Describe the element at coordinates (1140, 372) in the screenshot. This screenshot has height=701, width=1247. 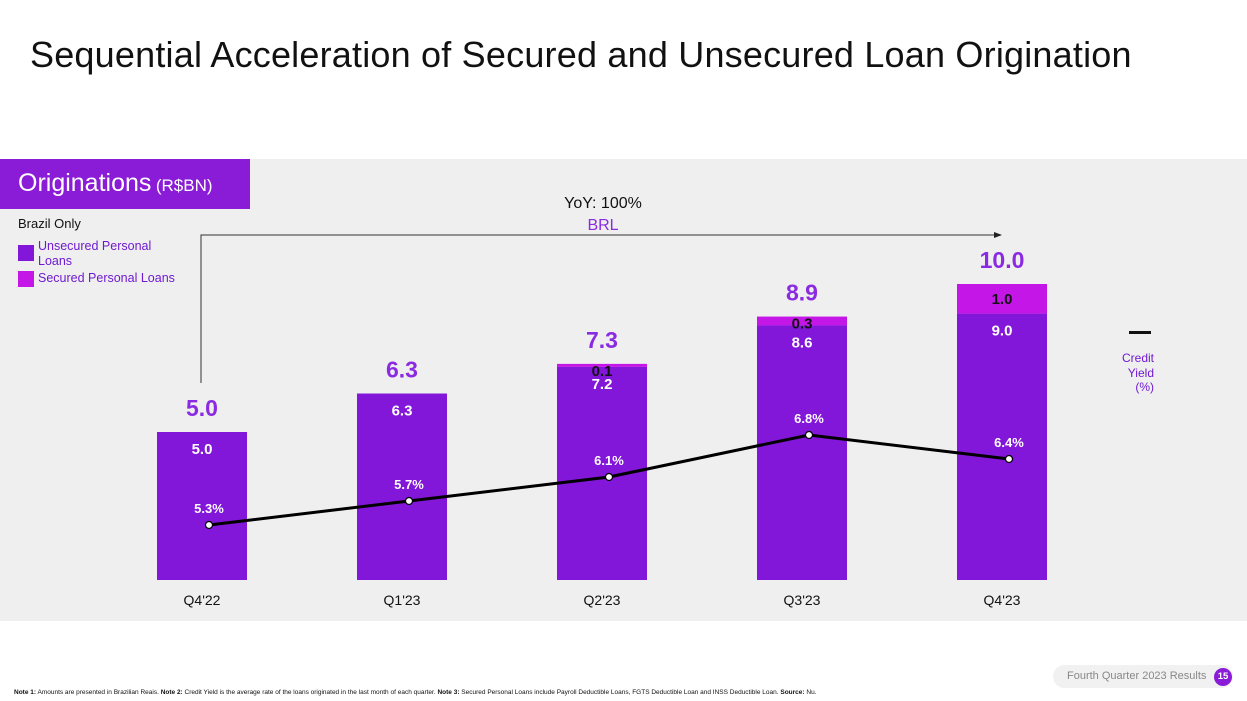
I see `credit-yield-legend-line-2: Yield` at that location.